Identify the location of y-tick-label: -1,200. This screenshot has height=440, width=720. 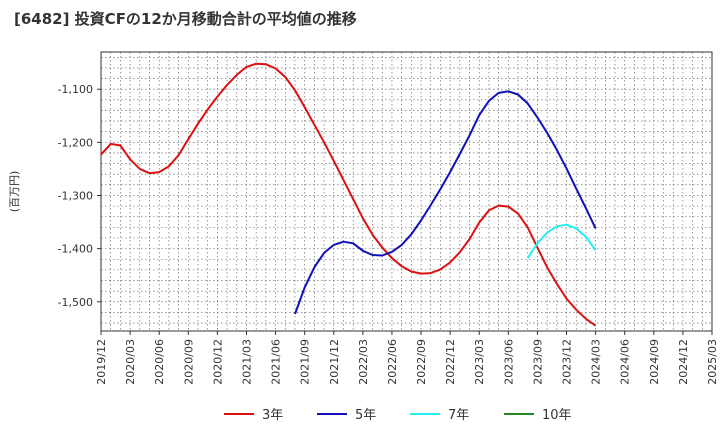
(75, 142).